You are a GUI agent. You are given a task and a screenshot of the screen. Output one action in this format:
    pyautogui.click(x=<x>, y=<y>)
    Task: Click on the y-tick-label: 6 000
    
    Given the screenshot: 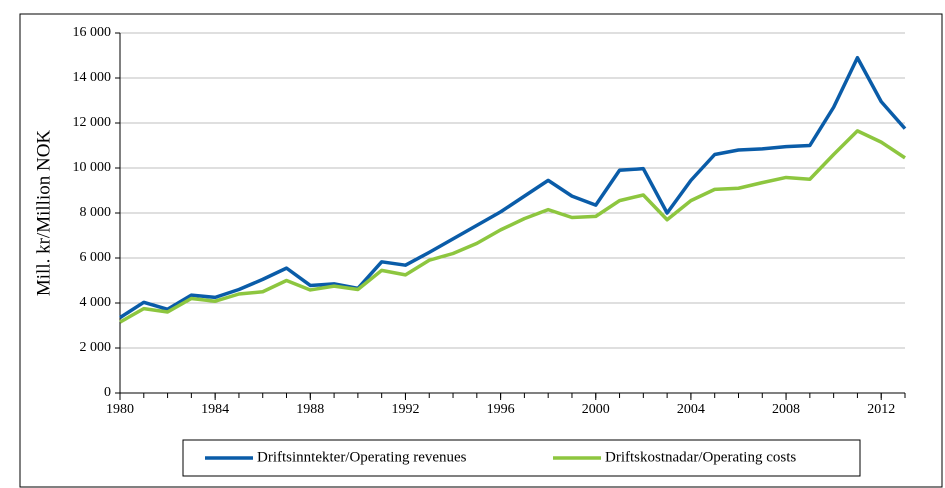 What is the action you would take?
    pyautogui.click(x=96, y=257)
    